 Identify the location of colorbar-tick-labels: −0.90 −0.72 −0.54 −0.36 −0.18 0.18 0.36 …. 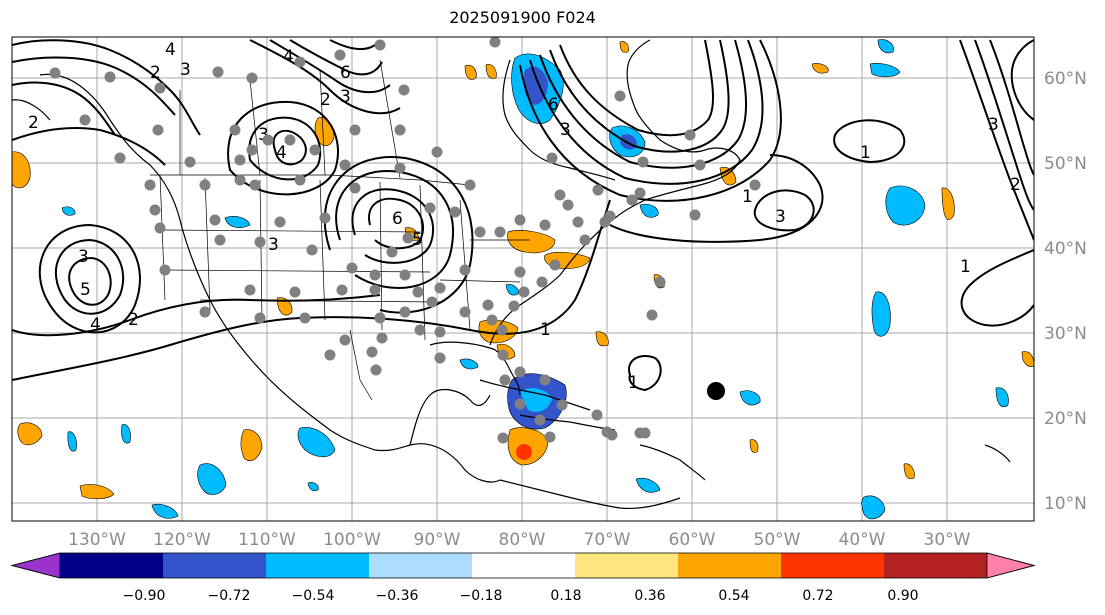
(521, 596).